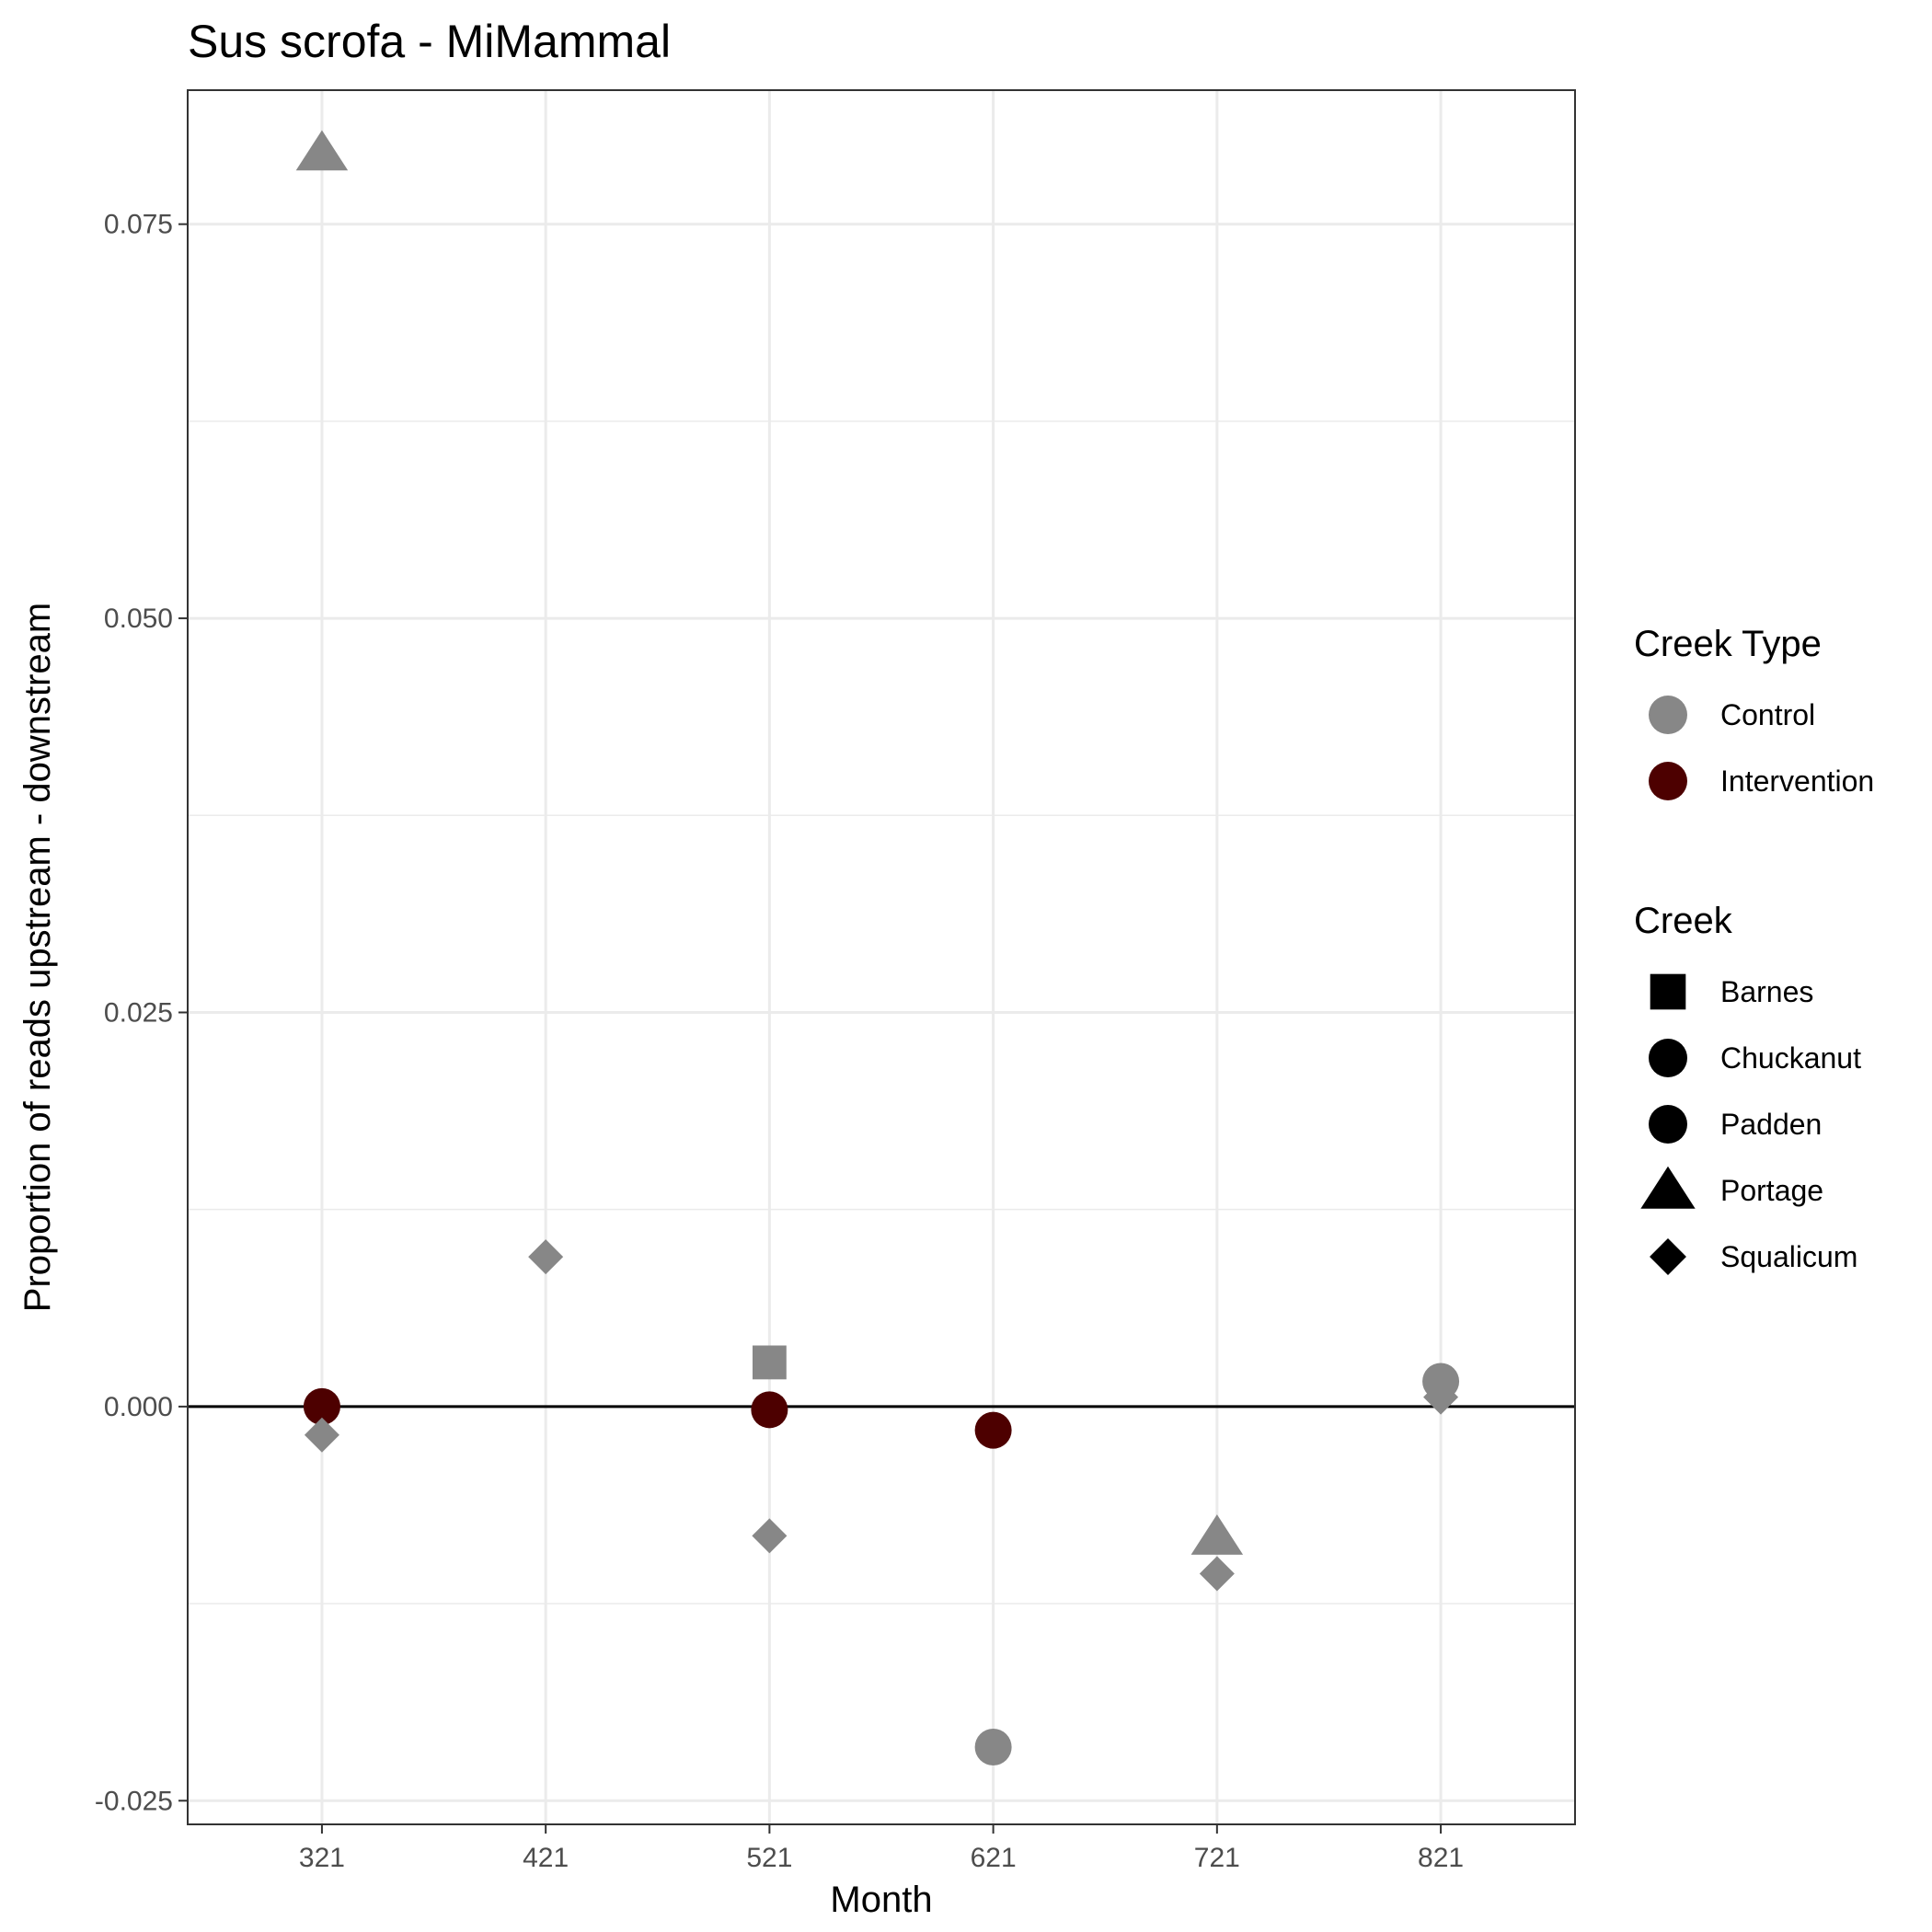 The width and height of the screenshot is (1932, 1932). Describe the element at coordinates (1766, 991) in the screenshot. I see `legend-label: Barnes` at that location.